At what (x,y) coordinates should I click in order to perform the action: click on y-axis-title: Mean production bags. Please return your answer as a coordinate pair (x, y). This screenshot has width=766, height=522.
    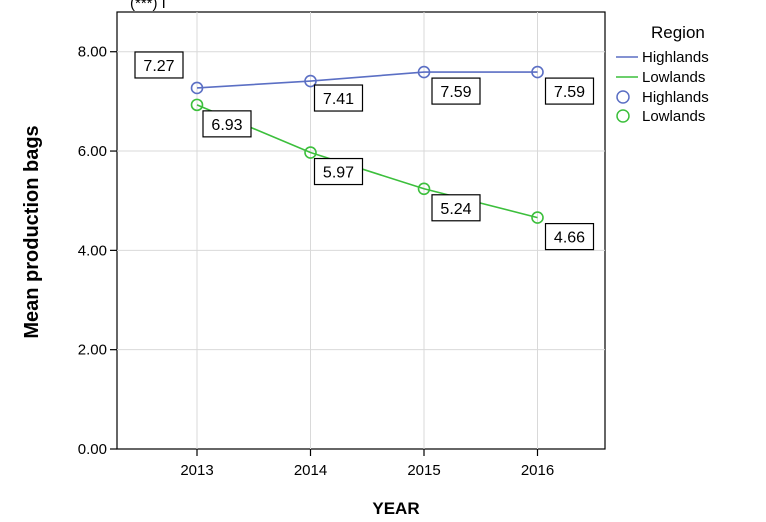
    Looking at the image, I should click on (32, 231).